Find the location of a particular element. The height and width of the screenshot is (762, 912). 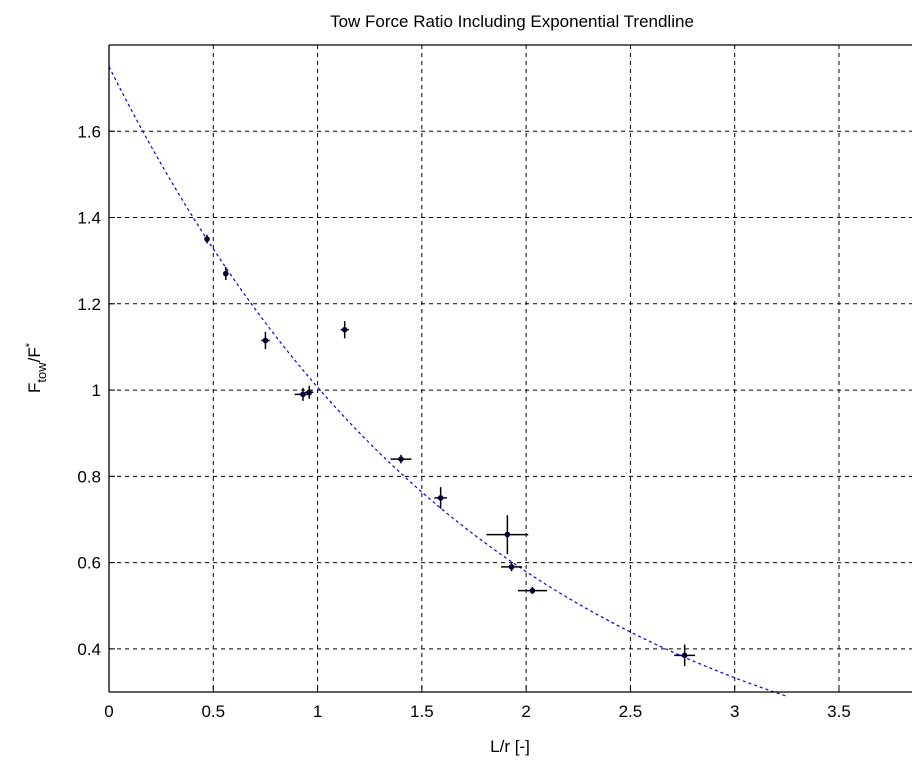

x-tick-label: 0 is located at coordinates (108, 711).